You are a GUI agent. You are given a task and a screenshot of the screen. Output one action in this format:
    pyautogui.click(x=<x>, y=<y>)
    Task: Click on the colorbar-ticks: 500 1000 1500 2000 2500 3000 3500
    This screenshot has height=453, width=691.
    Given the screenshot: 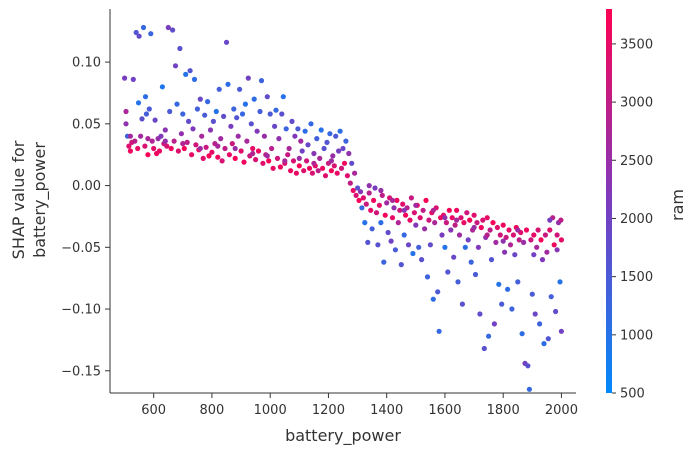 What is the action you would take?
    pyautogui.click(x=632, y=219)
    